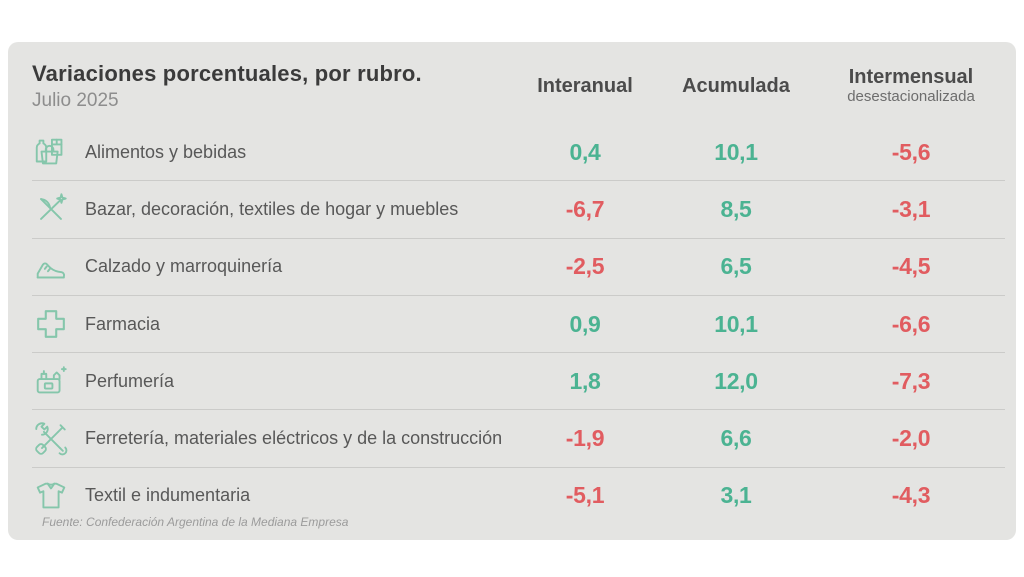  I want to click on value-acumulada: 8,5, so click(736, 208).